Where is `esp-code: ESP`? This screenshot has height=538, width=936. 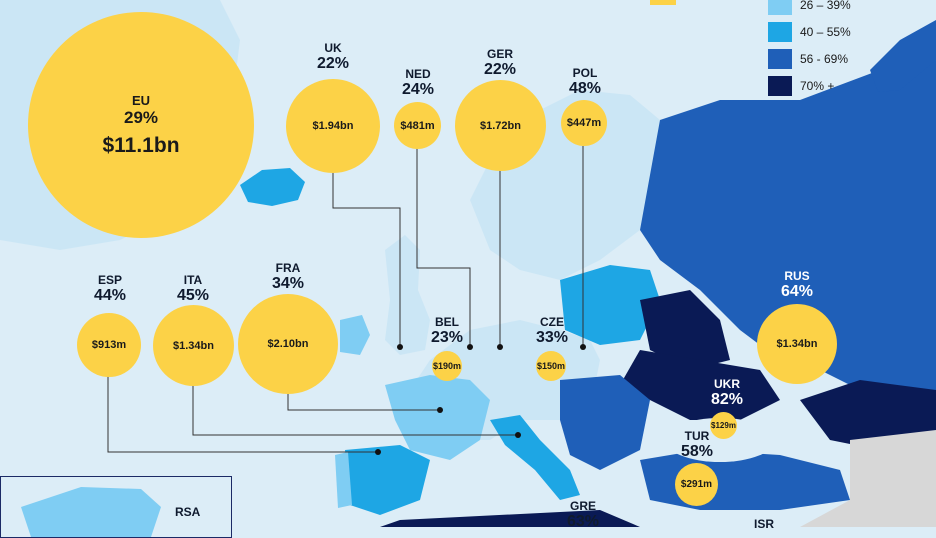 esp-code: ESP is located at coordinates (109, 280).